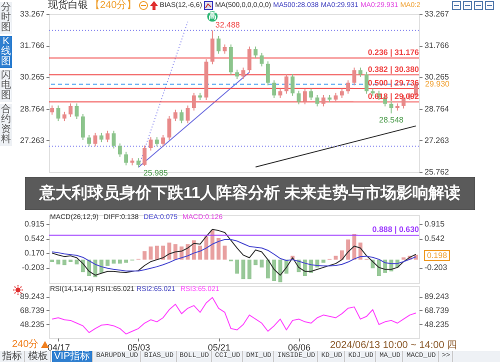  What do you see at coordinates (33, 310) in the screenshot?
I see `y-tick-label: 68.739` at bounding box center [33, 310].